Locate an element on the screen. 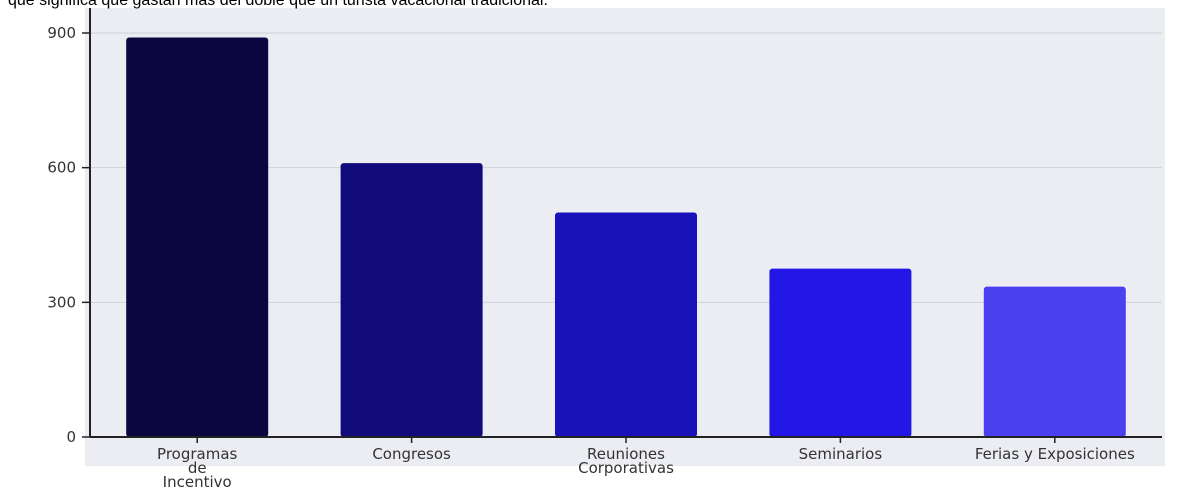  x-tick-label: Reuniones is located at coordinates (626, 454).